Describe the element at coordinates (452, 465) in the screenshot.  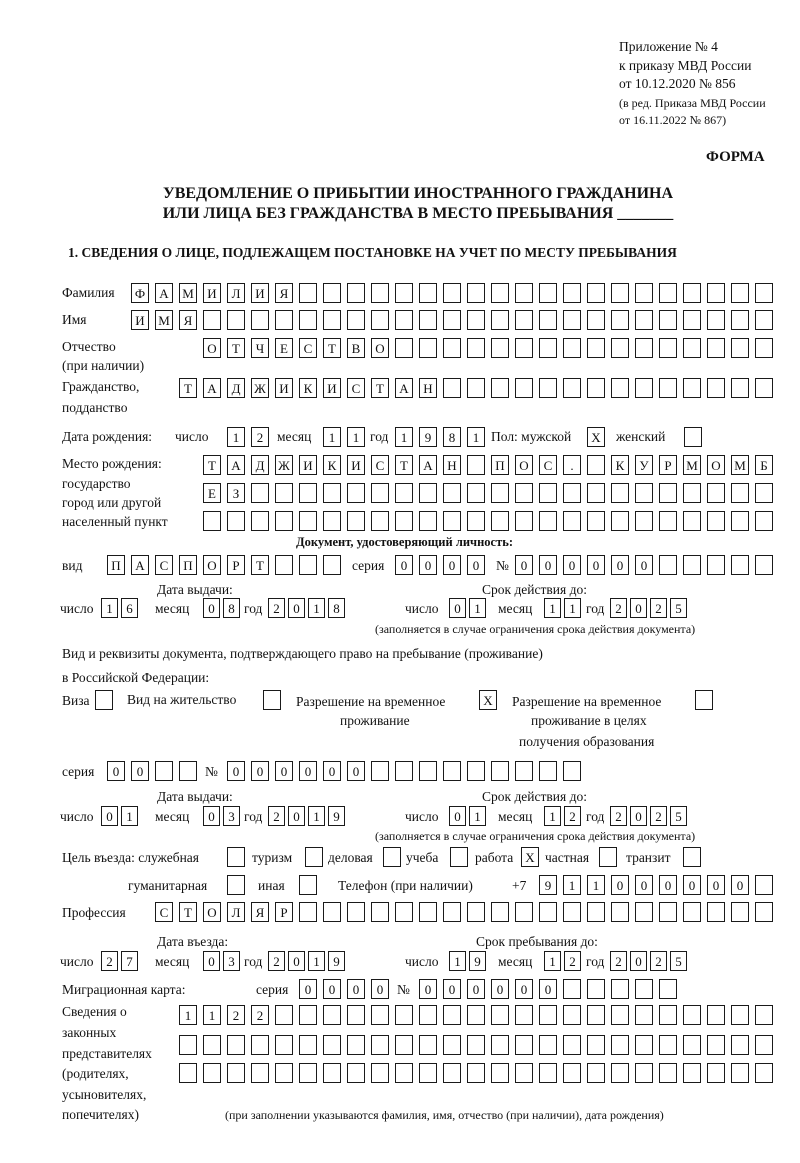
I see `birthplace-1-char-box: Н` at that location.